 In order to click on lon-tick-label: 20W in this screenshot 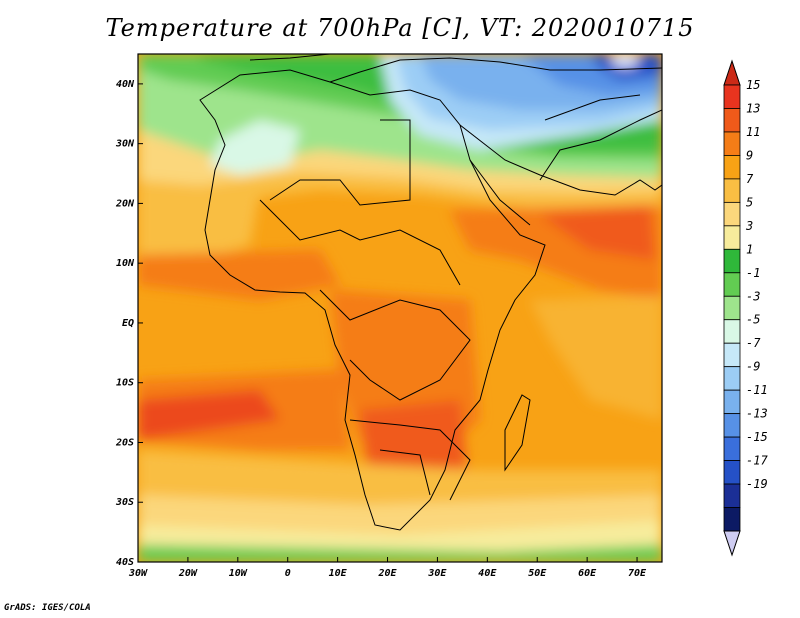, I will do `click(188, 573)`.